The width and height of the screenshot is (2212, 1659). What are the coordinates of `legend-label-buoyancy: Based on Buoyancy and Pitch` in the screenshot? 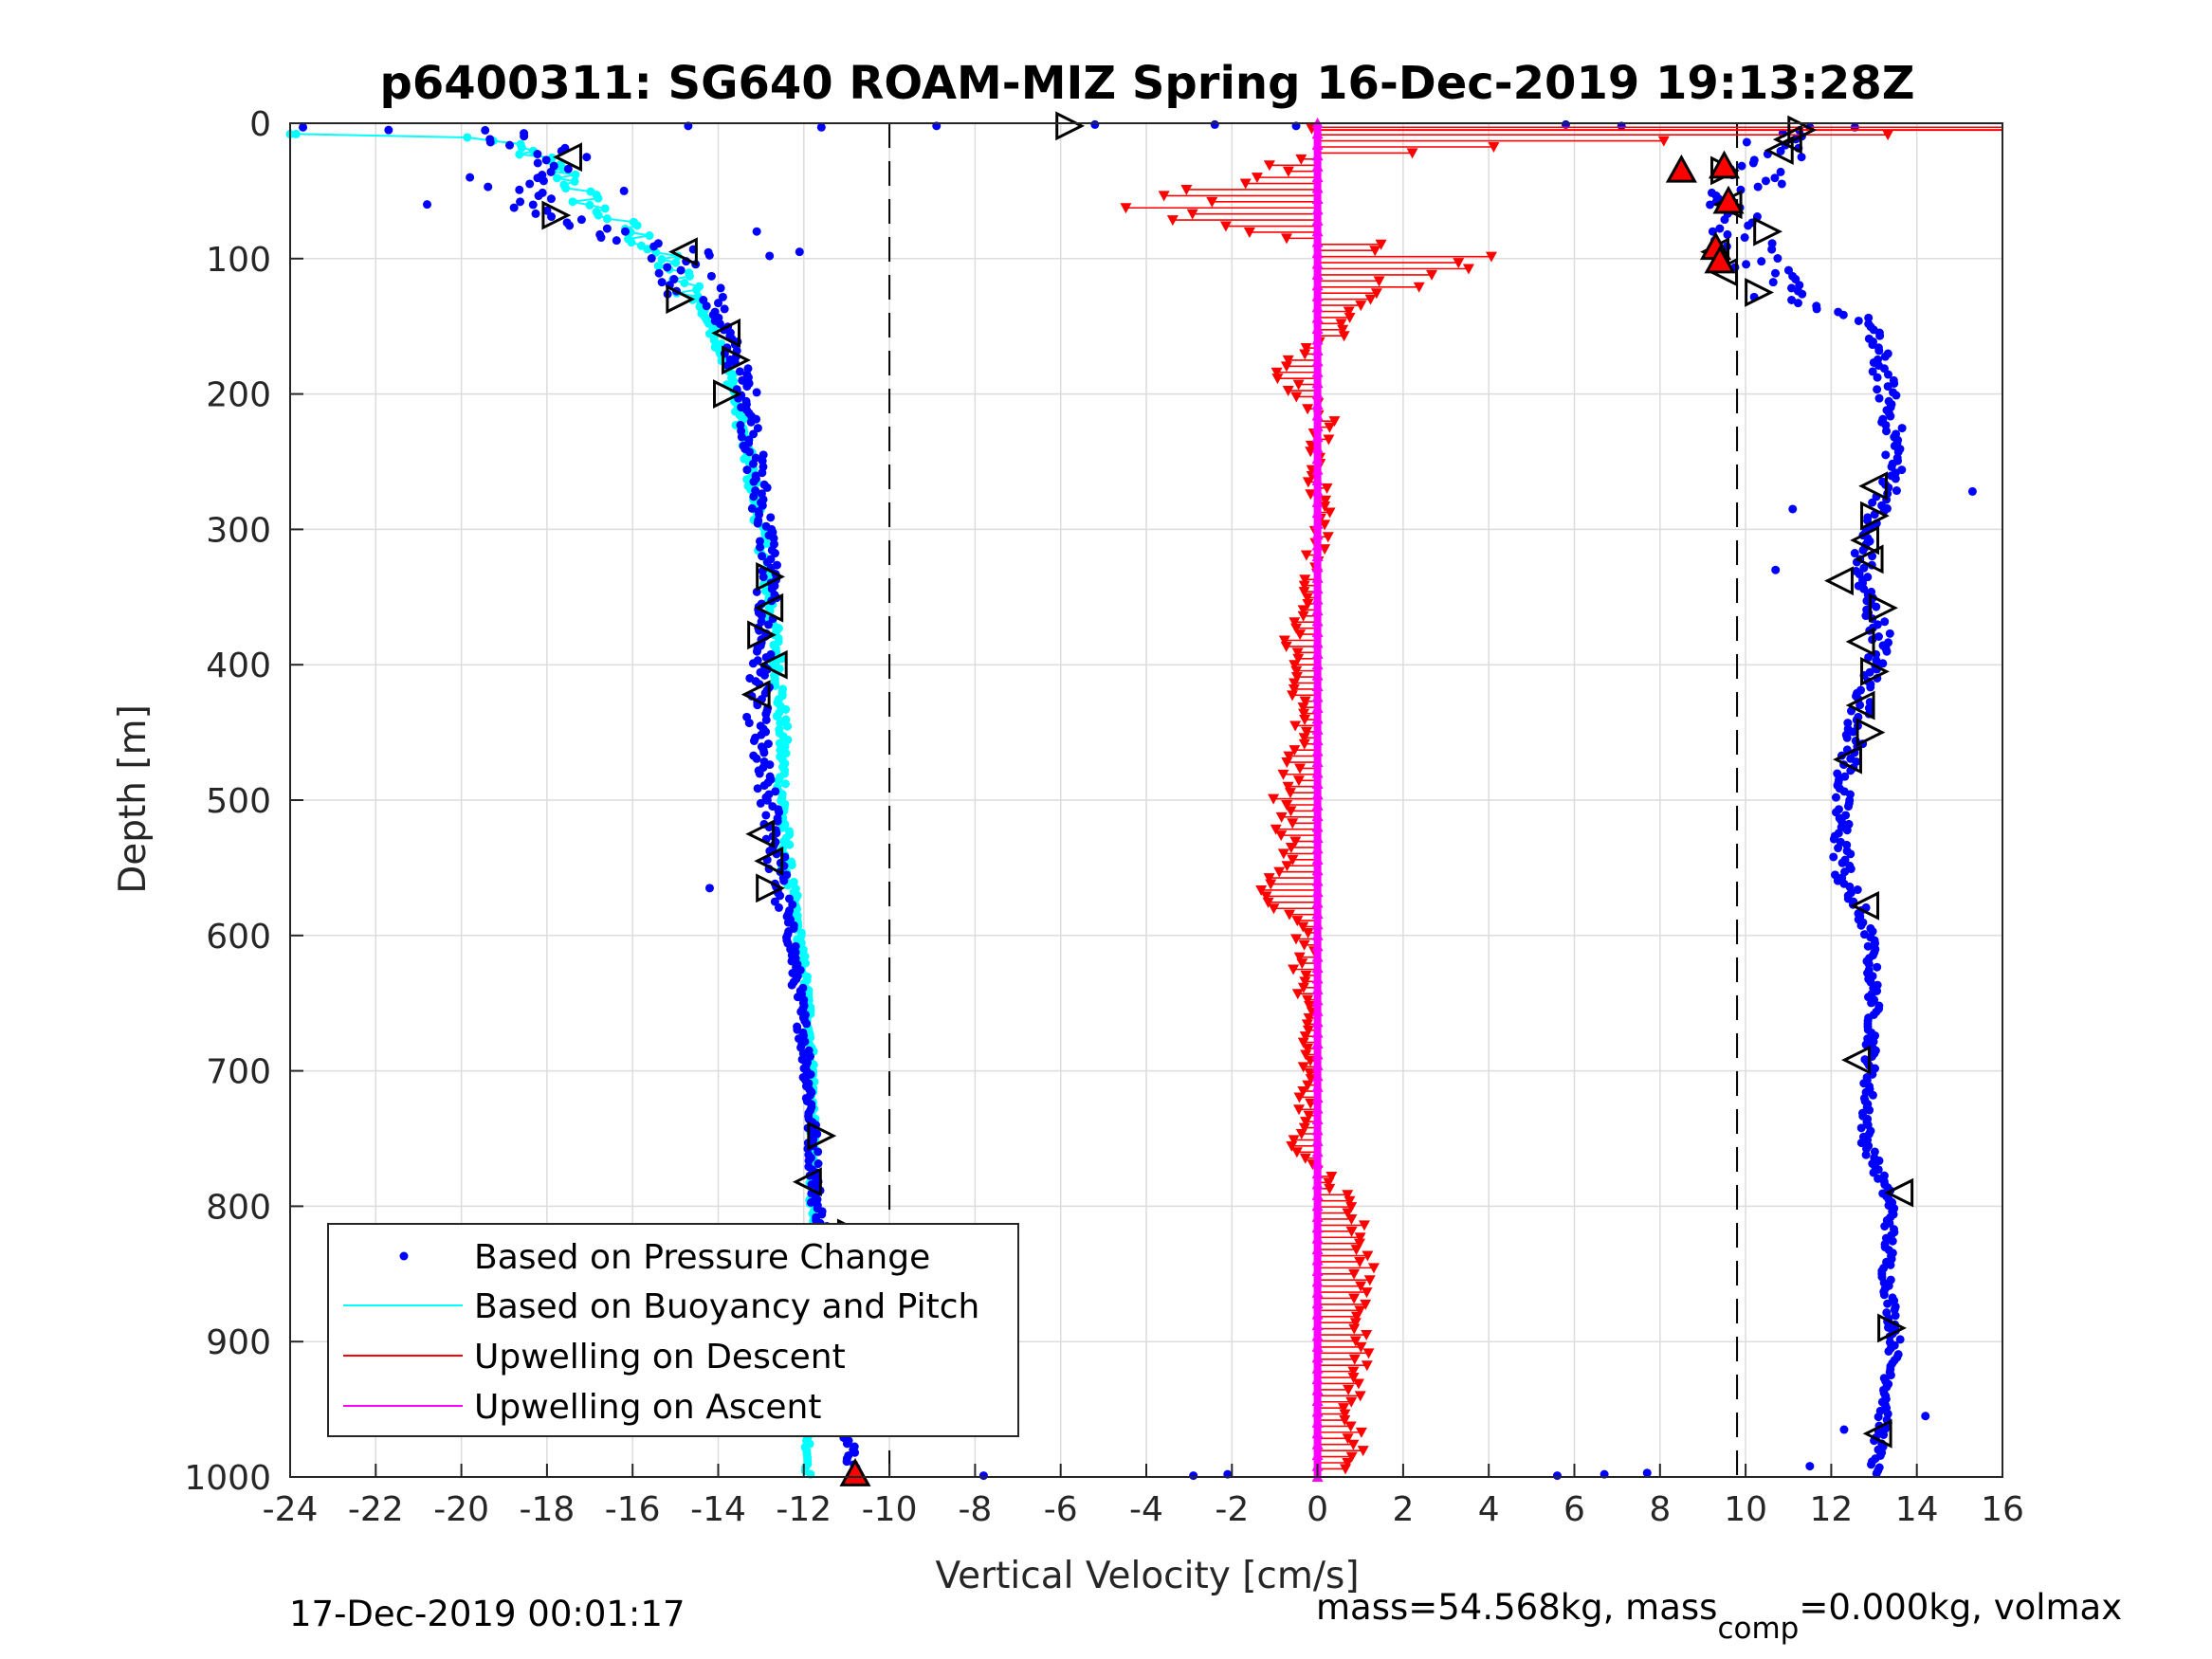 It's located at (726, 1306).